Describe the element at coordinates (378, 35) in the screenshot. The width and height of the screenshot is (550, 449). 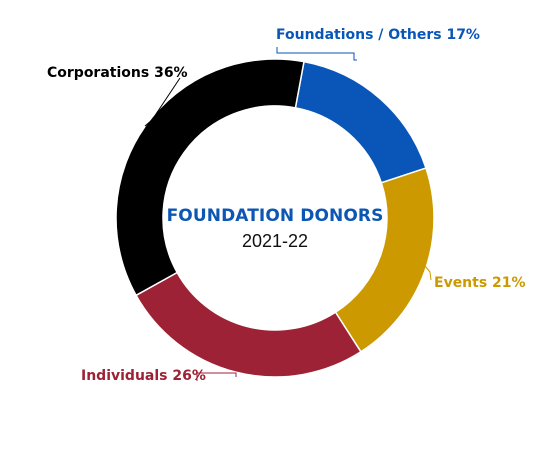
I see `slice-label-foundations: Foundations / Others 17%` at that location.